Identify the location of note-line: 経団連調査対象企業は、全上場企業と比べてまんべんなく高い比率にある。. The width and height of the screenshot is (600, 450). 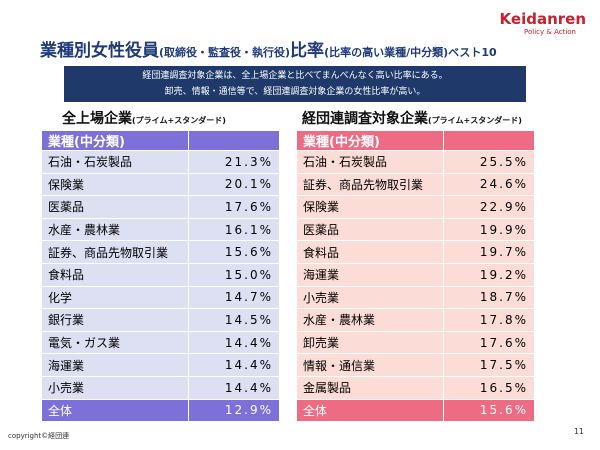
(295, 76).